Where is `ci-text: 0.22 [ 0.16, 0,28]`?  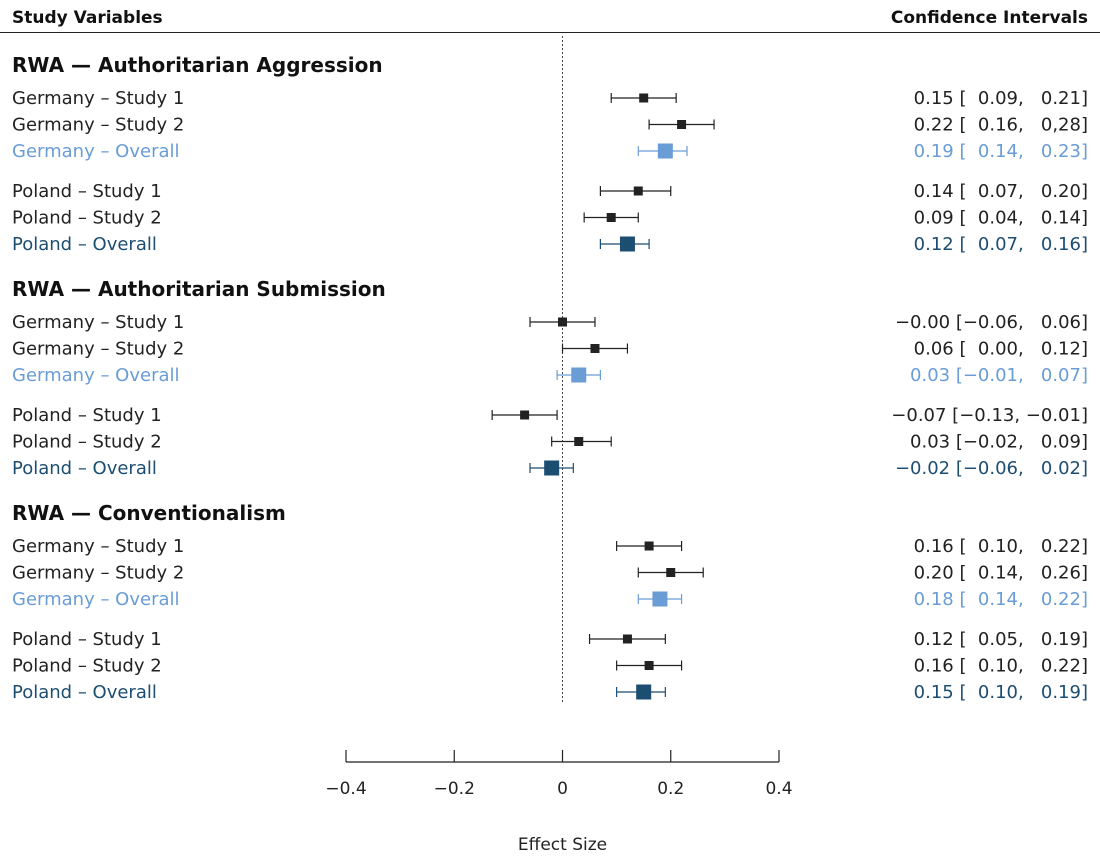
ci-text: 0.22 [ 0.16, 0,28] is located at coordinates (1001, 125).